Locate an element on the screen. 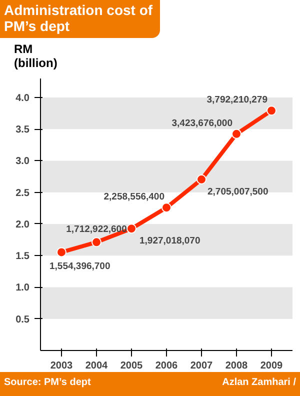 The width and height of the screenshot is (300, 396). annotation: 3,423,676,000 is located at coordinates (202, 123).